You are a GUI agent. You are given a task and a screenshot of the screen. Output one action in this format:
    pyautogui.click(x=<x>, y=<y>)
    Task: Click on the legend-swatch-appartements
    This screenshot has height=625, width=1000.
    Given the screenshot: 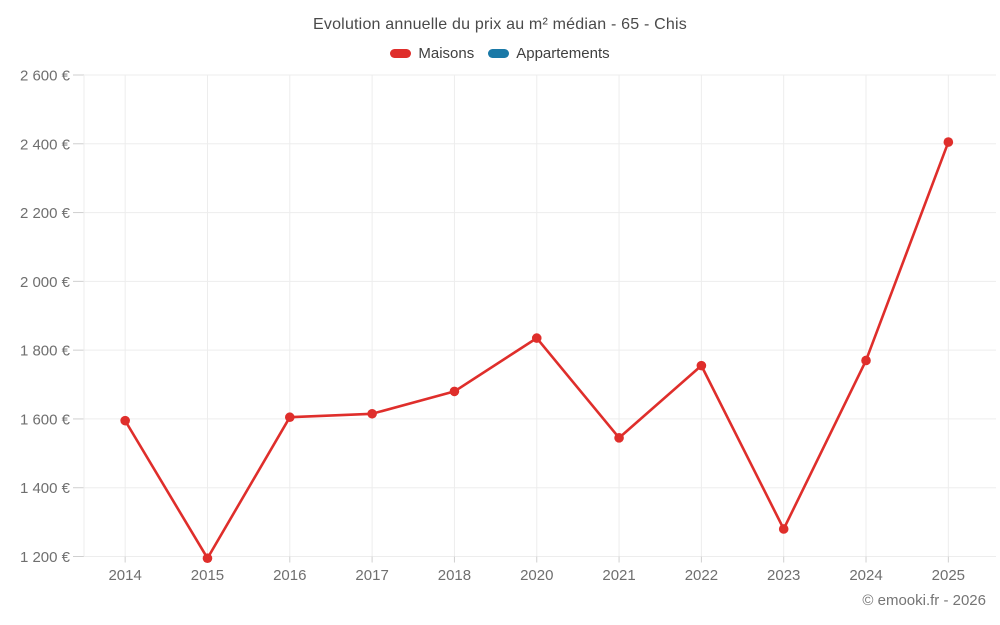 What is the action you would take?
    pyautogui.click(x=499, y=53)
    